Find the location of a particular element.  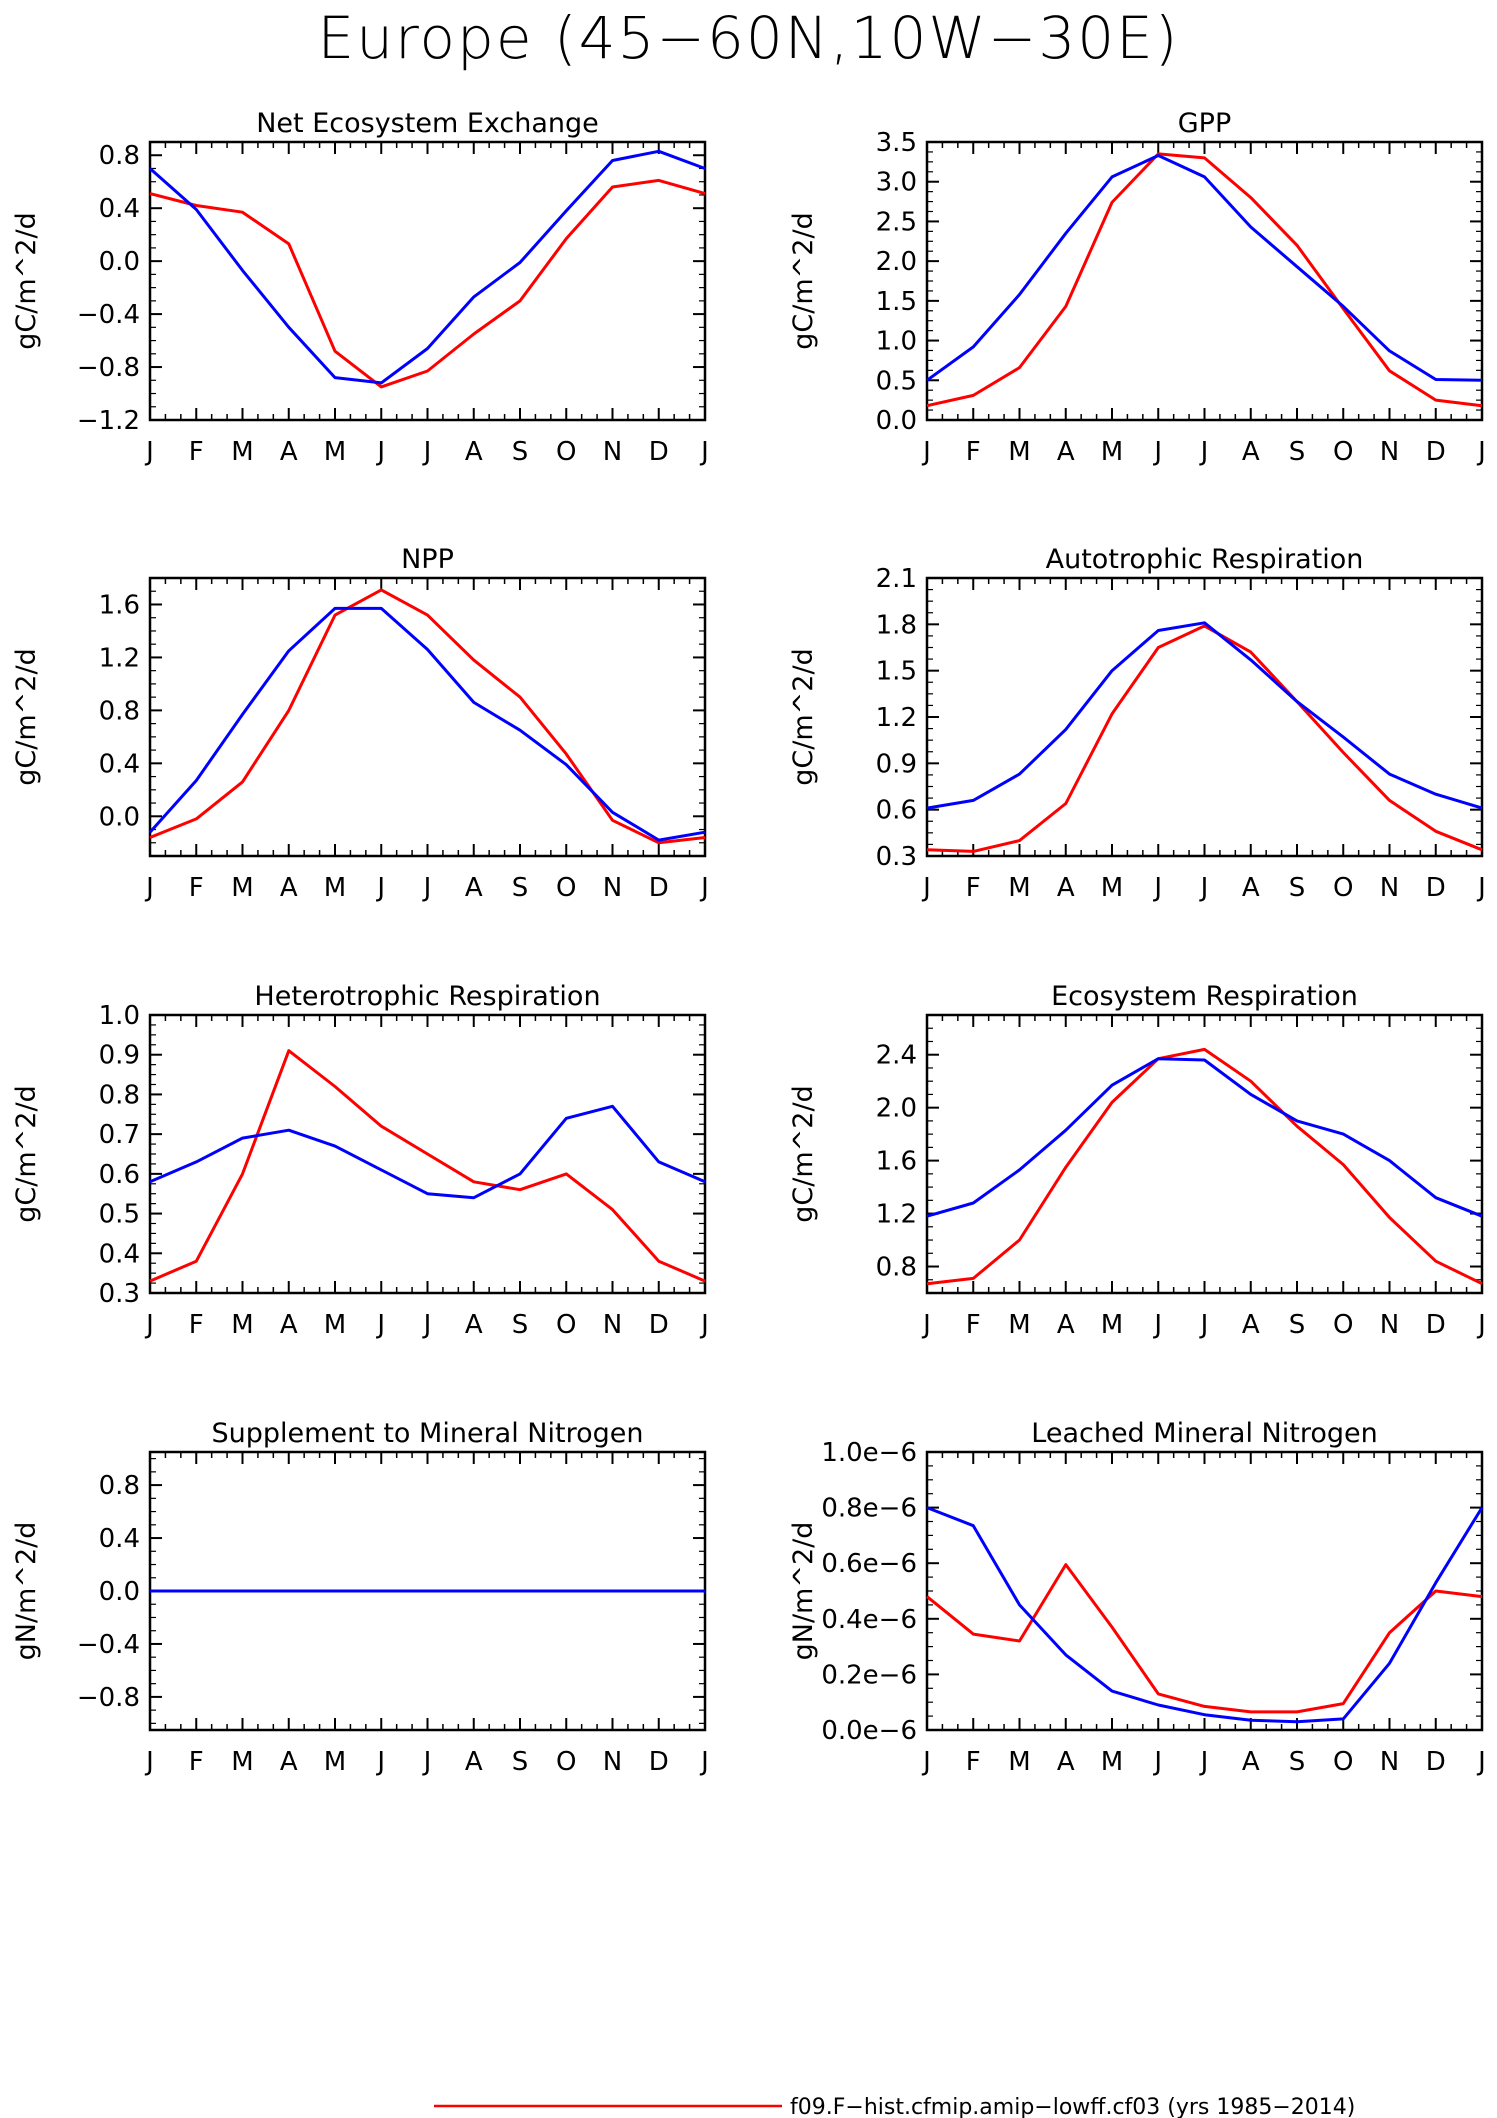

y-tick-label: 0.2e−6 is located at coordinates (869, 1675).